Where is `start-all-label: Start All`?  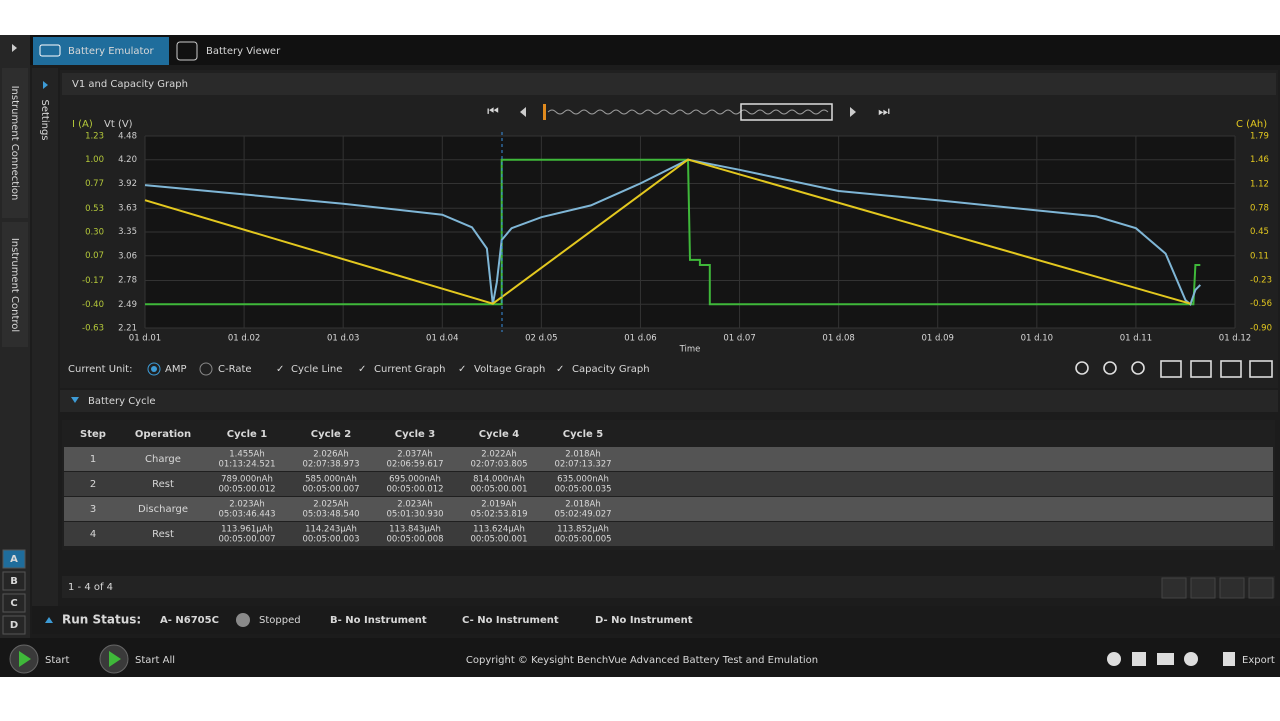
start-all-label: Start All is located at coordinates (155, 660).